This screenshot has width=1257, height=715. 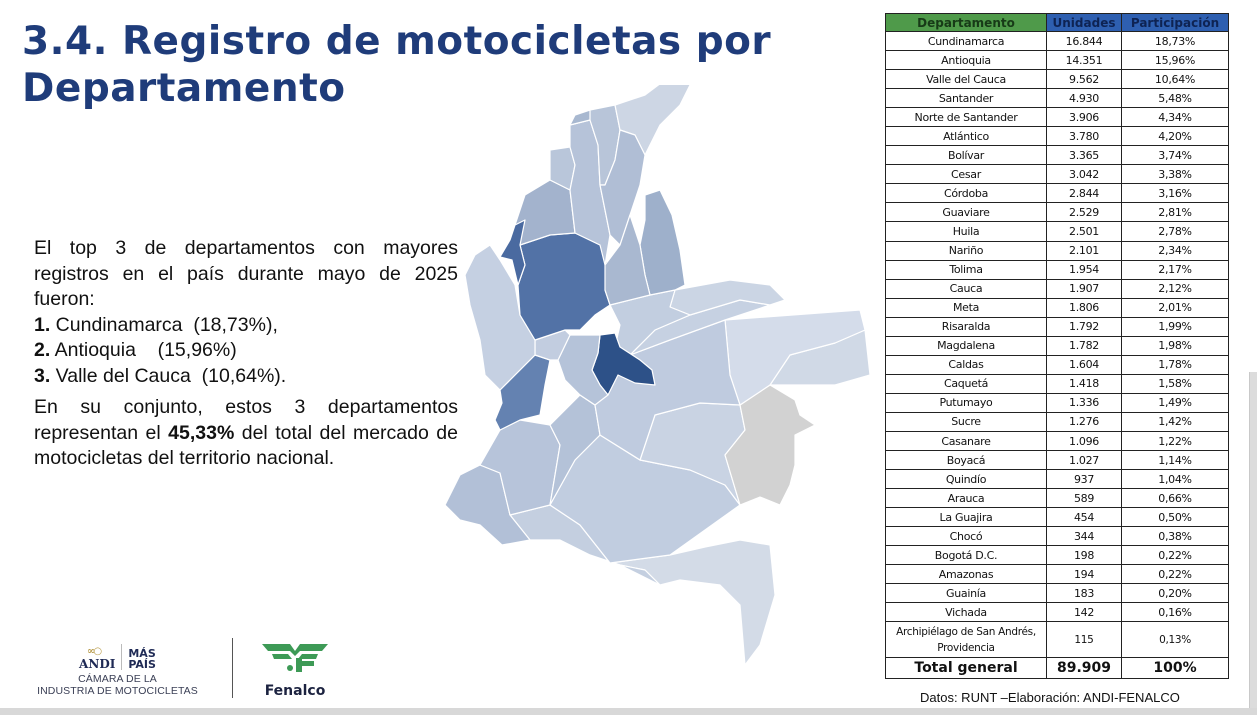 What do you see at coordinates (246, 377) in the screenshot?
I see `top3-item-3: 3. Valle del Cauca (10,64%).` at bounding box center [246, 377].